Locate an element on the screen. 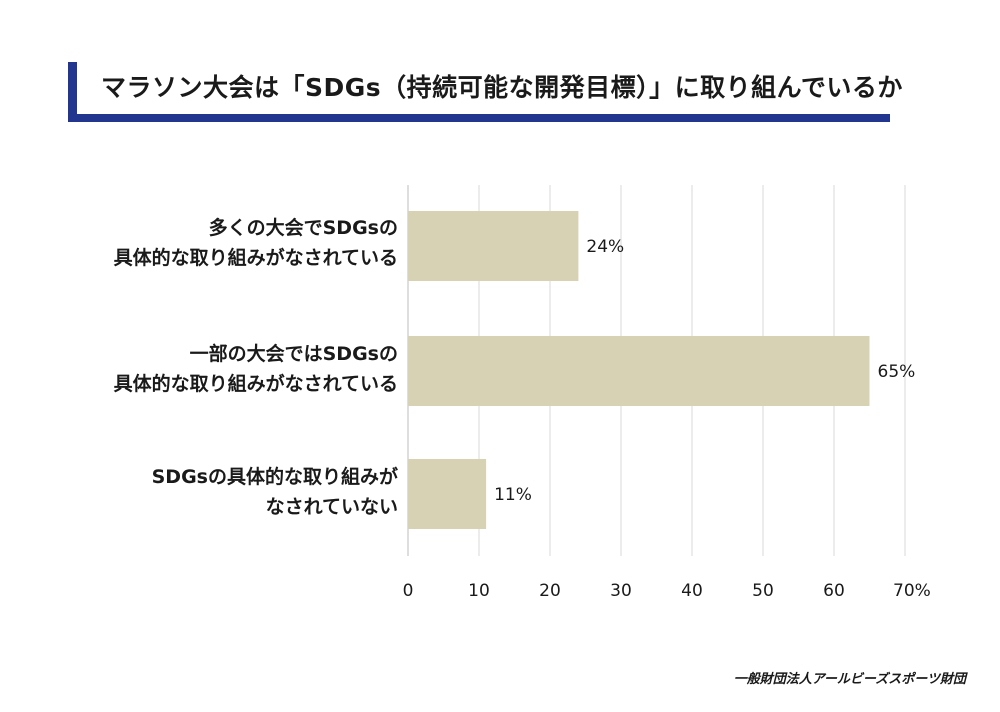 This screenshot has height=712, width=1000. category-label-3: SDGsの具体的な取り組みが なされていない is located at coordinates (275, 492).